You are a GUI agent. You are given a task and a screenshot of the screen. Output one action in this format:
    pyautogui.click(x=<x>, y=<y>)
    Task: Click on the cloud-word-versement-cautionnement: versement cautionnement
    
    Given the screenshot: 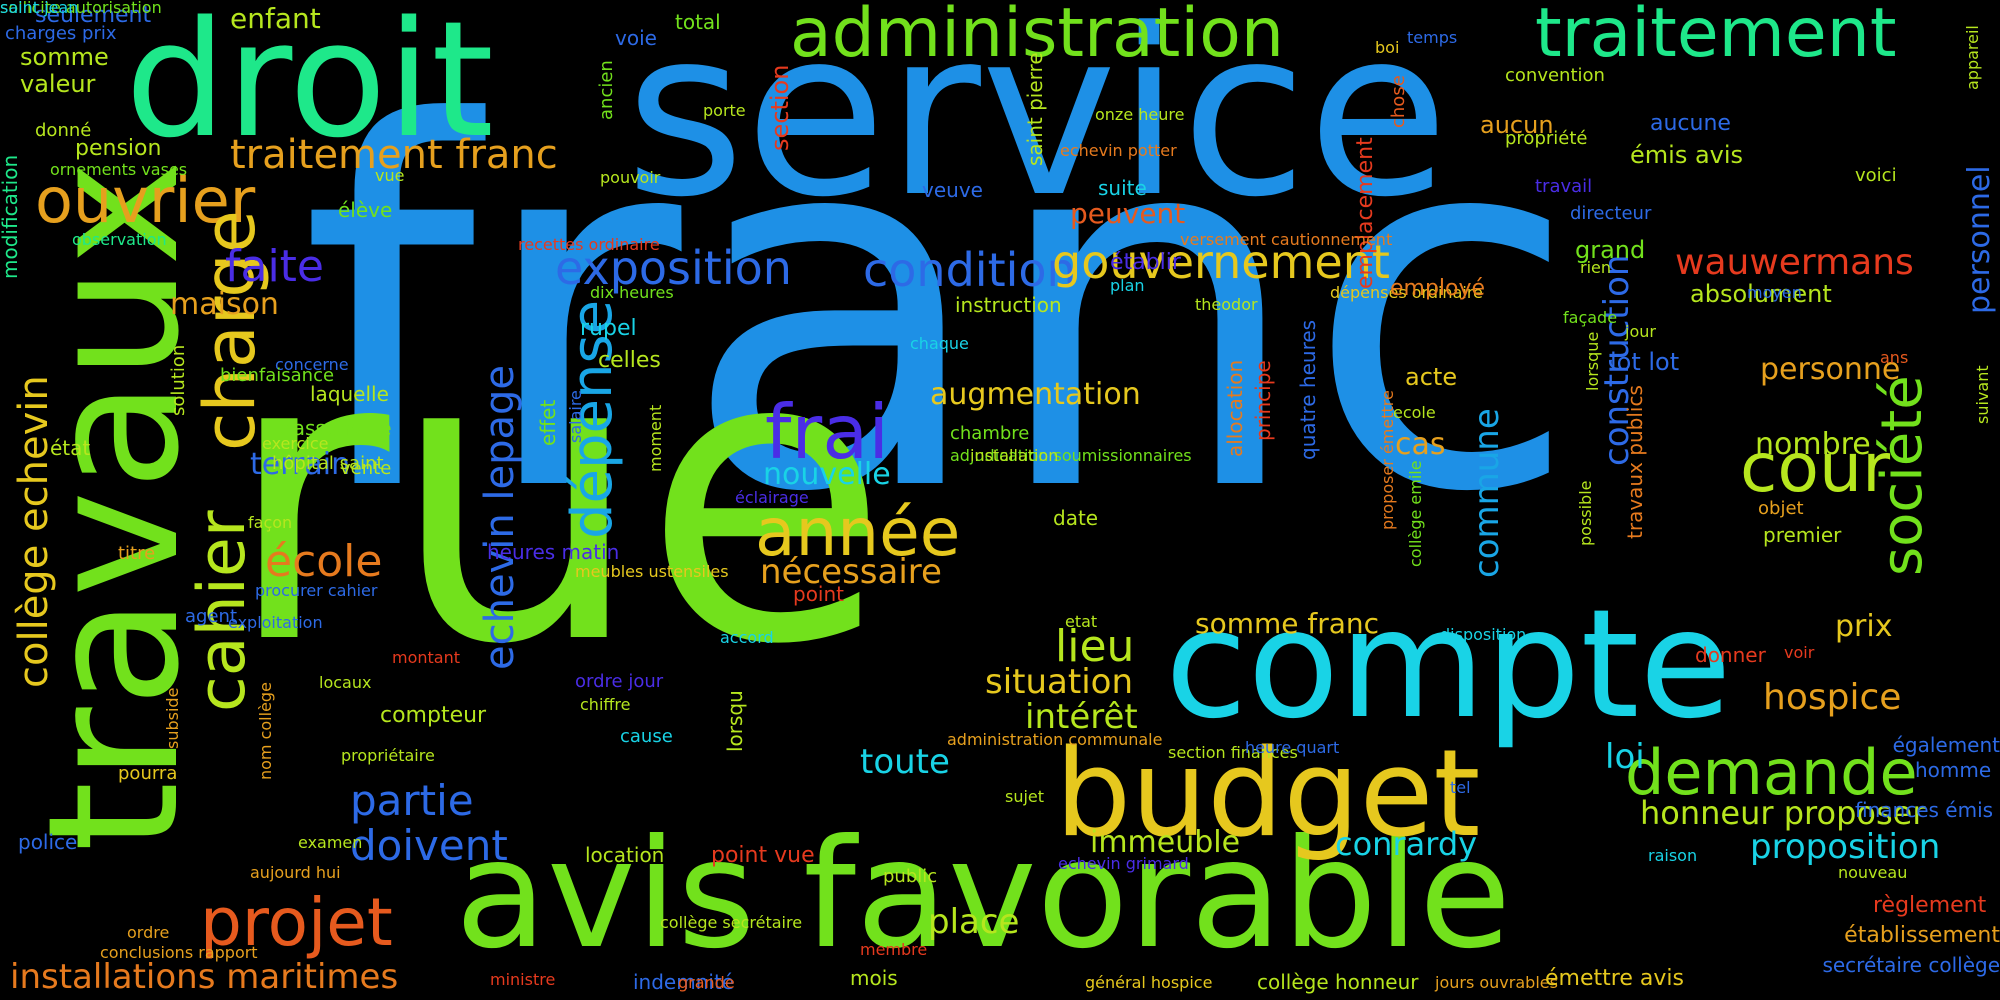 What is the action you would take?
    pyautogui.click(x=1286, y=239)
    